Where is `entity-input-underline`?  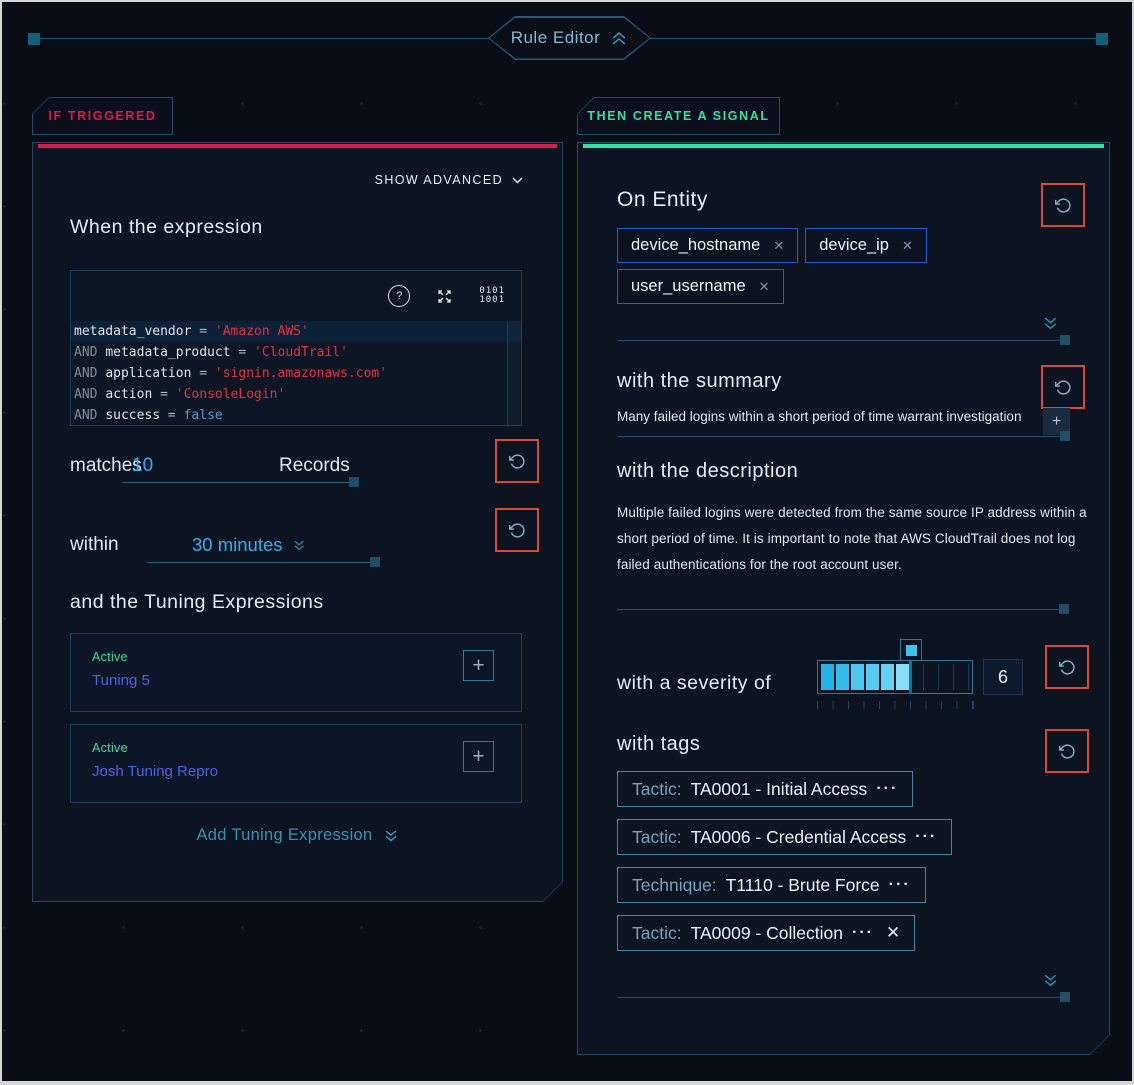
entity-input-underline is located at coordinates (843, 340).